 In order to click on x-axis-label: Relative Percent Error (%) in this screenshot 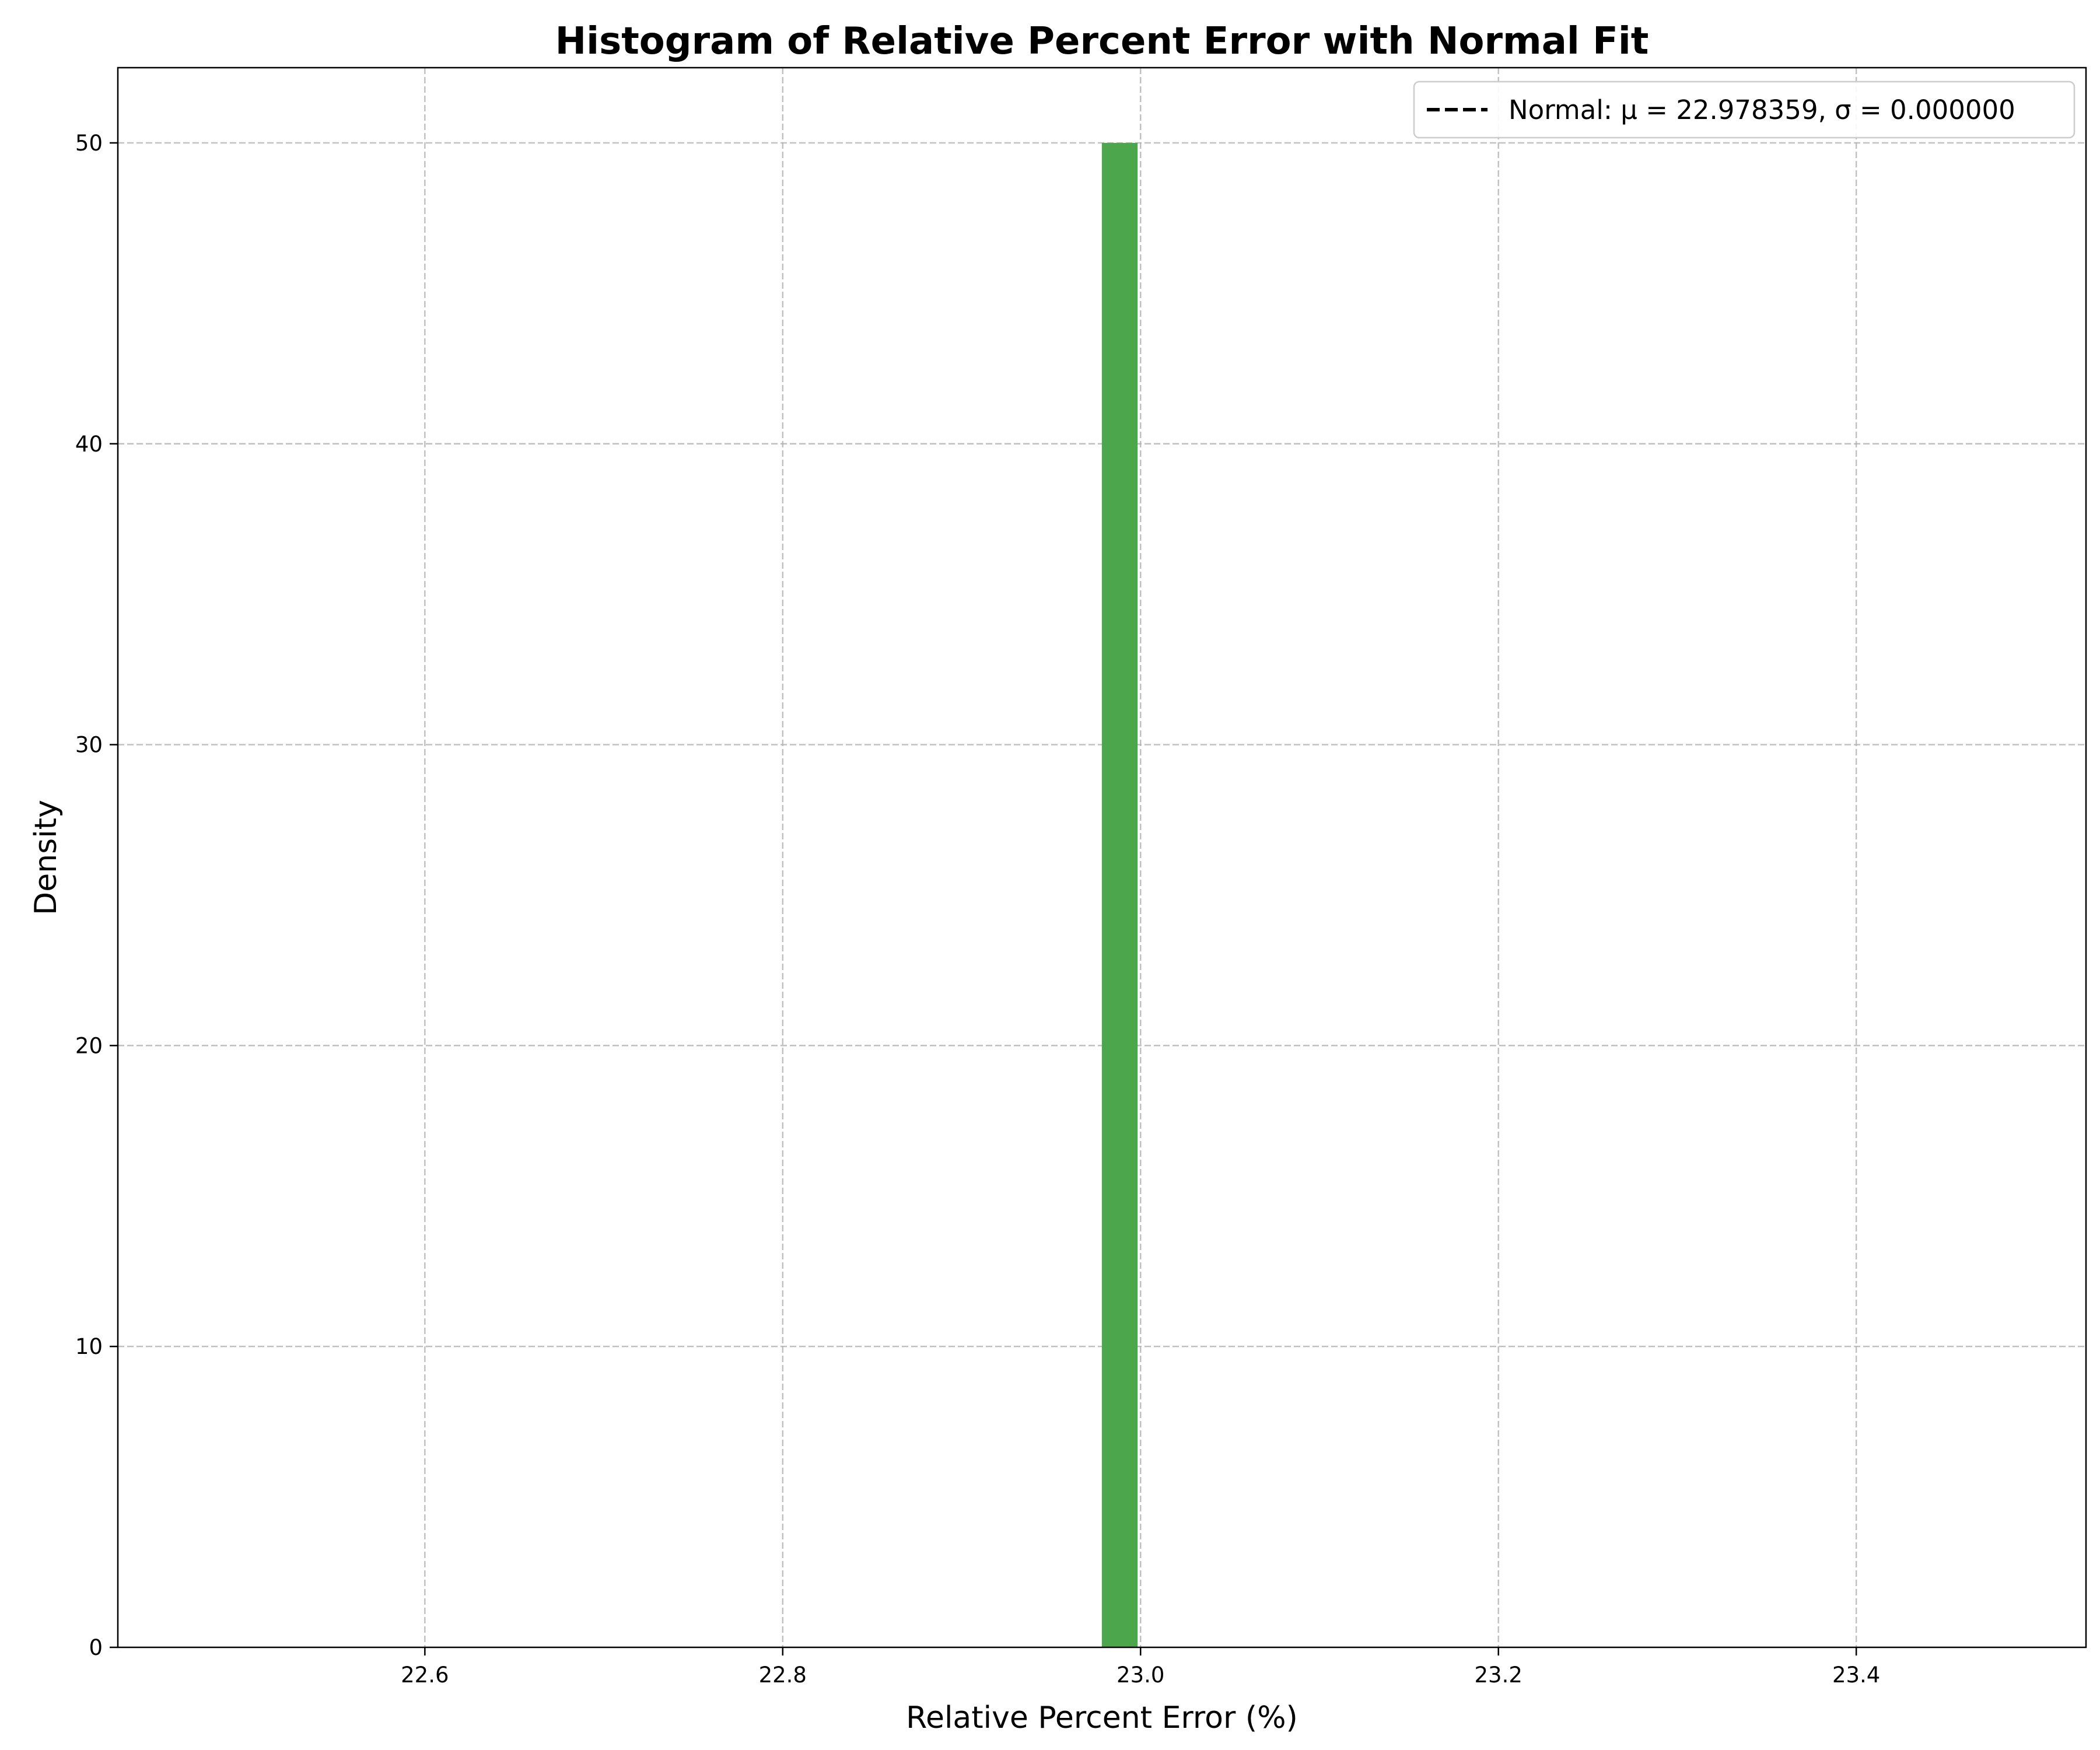, I will do `click(1102, 1717)`.